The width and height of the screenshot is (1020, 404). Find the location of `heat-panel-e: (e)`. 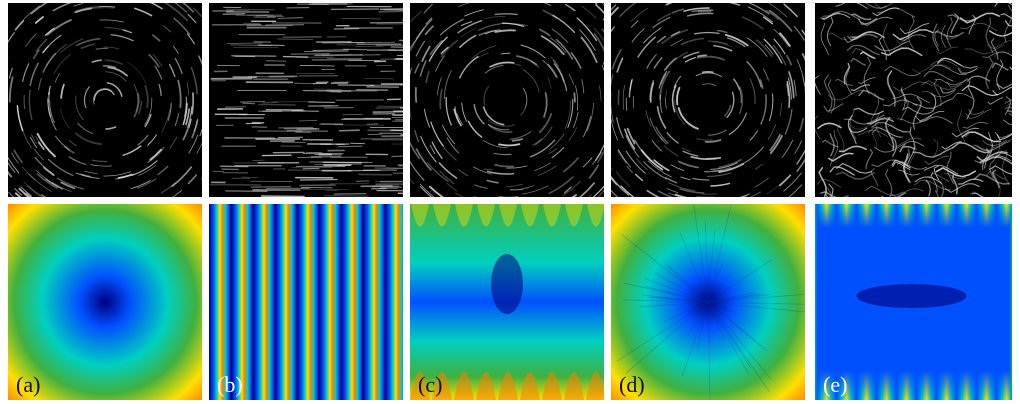

heat-panel-e: (e) is located at coordinates (913, 302).